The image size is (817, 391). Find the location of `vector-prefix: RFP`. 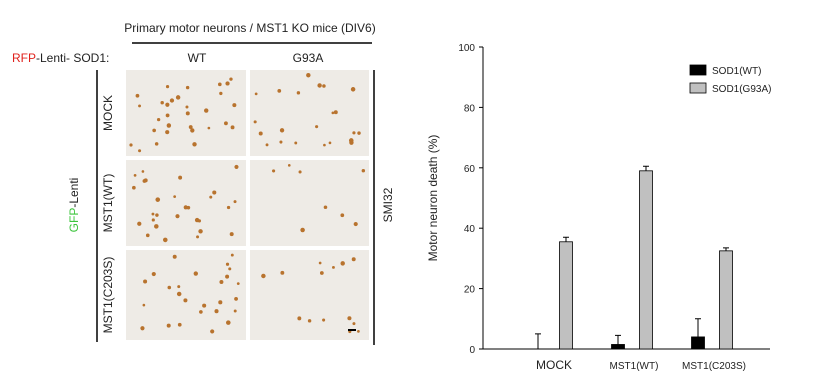

vector-prefix: RFP is located at coordinates (24, 58).